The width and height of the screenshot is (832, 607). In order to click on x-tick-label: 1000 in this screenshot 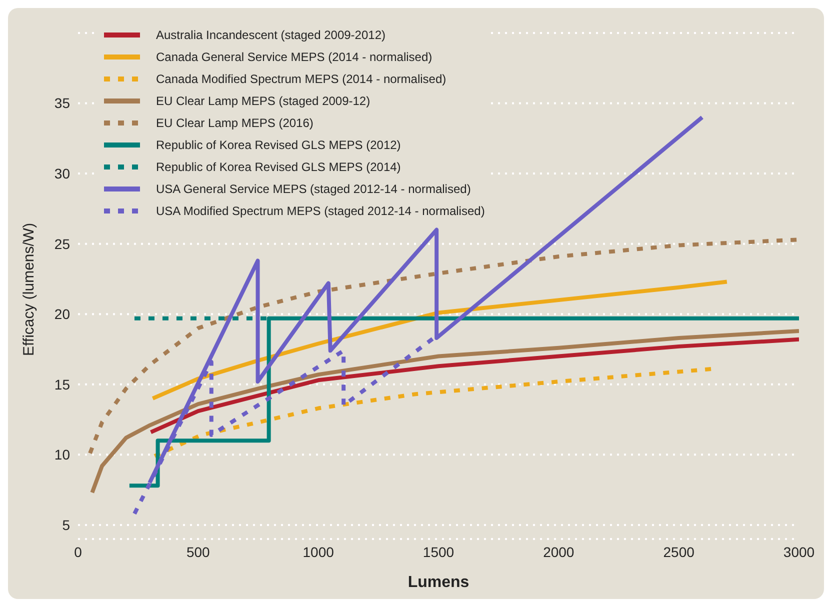, I will do `click(318, 552)`.